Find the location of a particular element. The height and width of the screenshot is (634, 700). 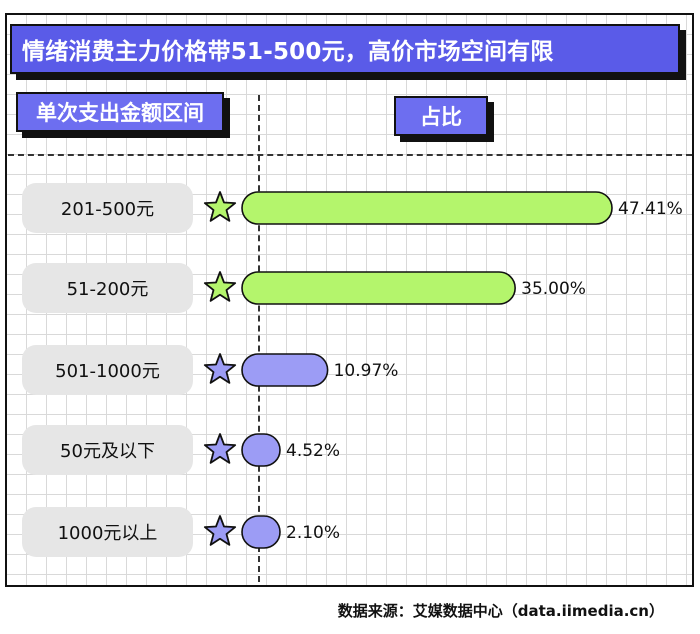

share-column-header: 占比 is located at coordinates (441, 116).